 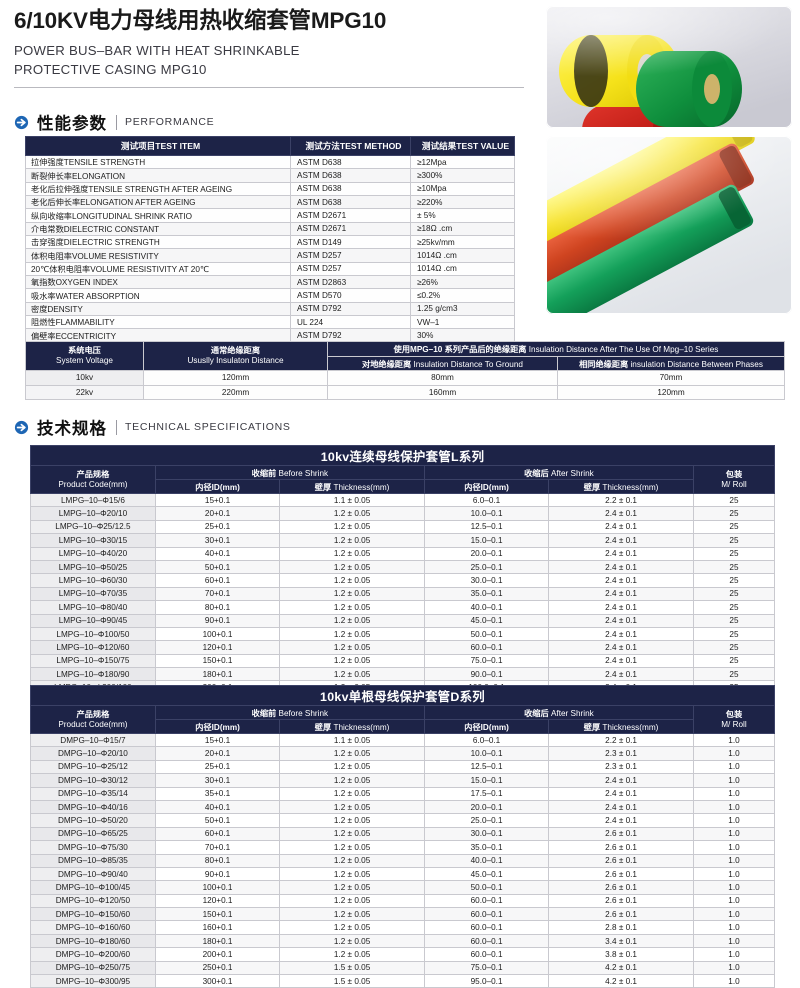 I want to click on ins-distance-between-phases: 120mm, so click(x=671, y=392).